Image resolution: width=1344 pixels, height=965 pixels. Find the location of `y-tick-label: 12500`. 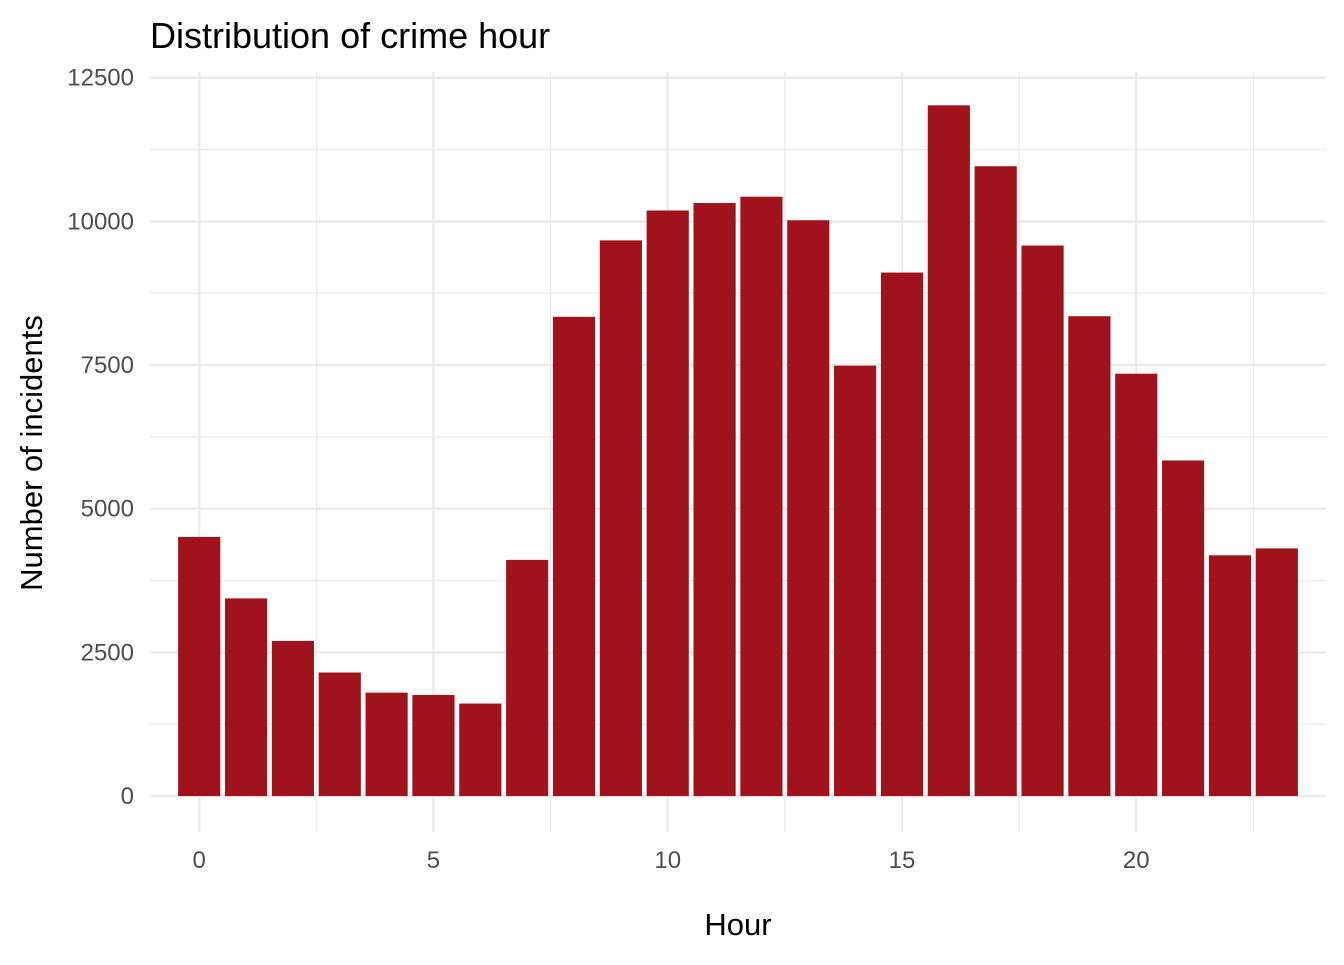

y-tick-label: 12500 is located at coordinates (100, 78).